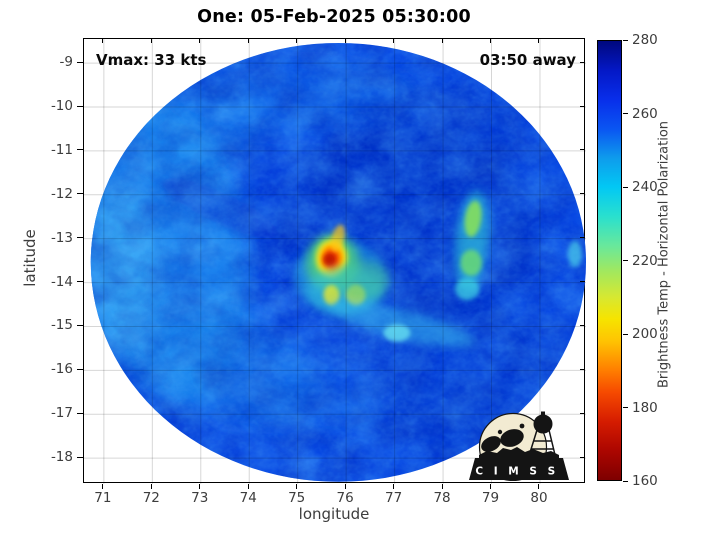 The image size is (720, 540). Describe the element at coordinates (471, 262) in the screenshot. I see `feature-east-rainband-green-south` at that location.